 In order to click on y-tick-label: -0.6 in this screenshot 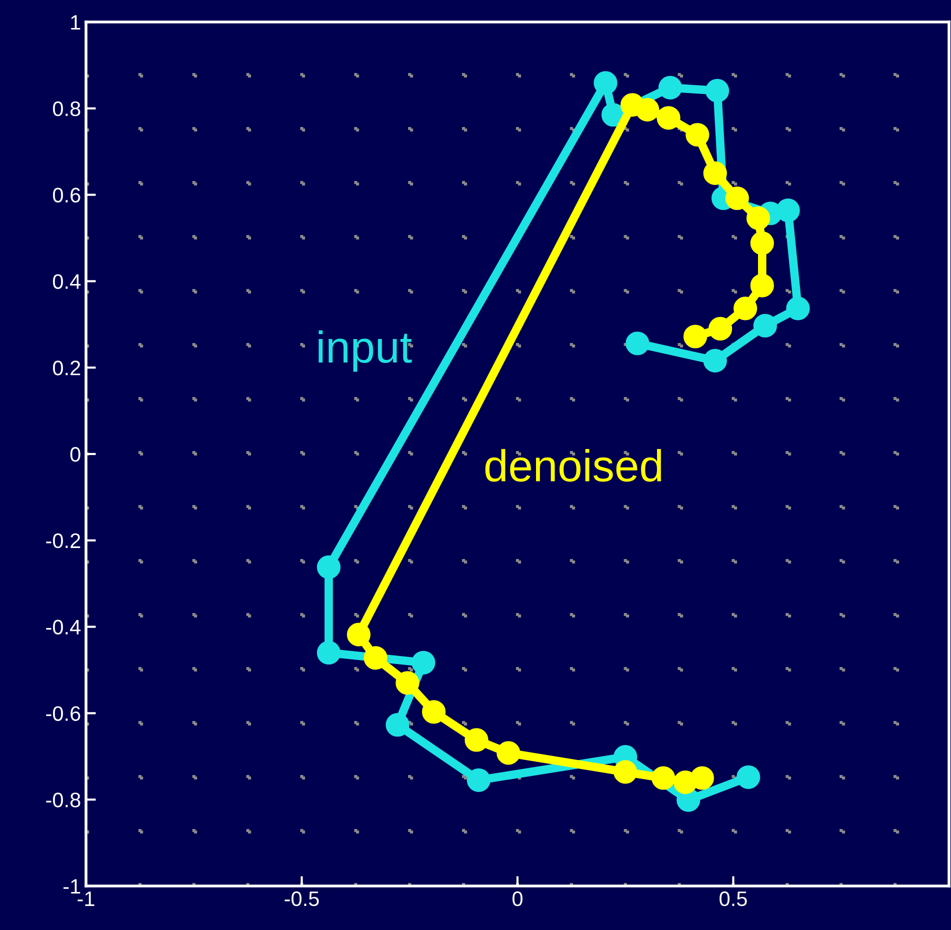, I will do `click(63, 713)`.